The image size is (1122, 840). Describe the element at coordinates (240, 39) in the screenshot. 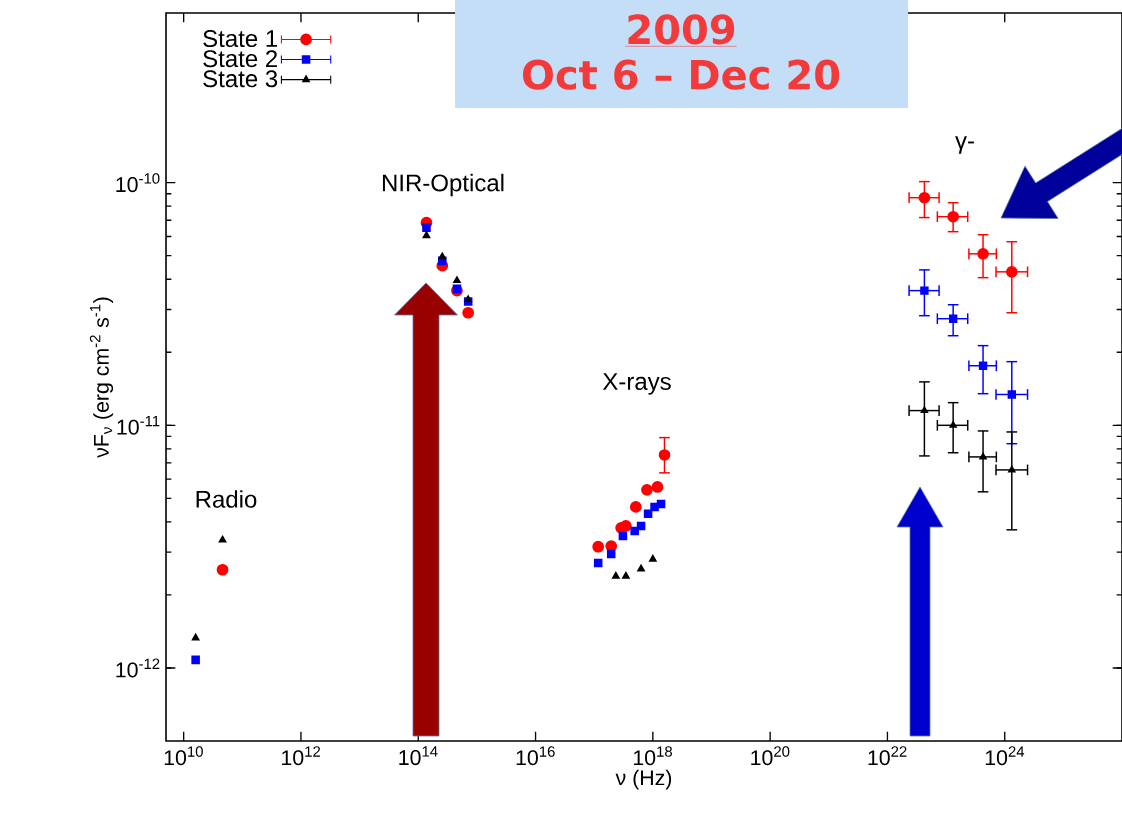

I see `legend-label: State 1` at that location.